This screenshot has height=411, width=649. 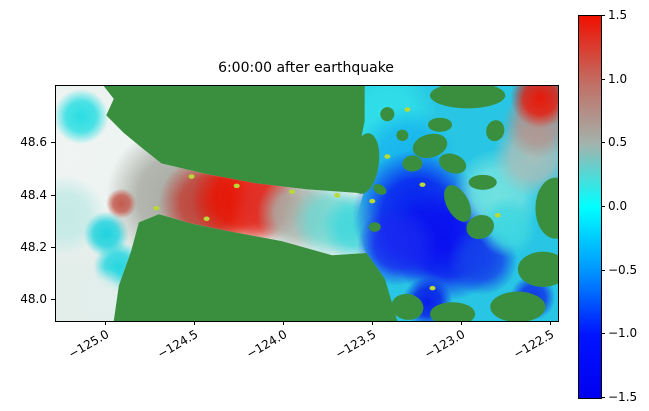 I want to click on x-tick-label: −122.5, so click(x=534, y=344).